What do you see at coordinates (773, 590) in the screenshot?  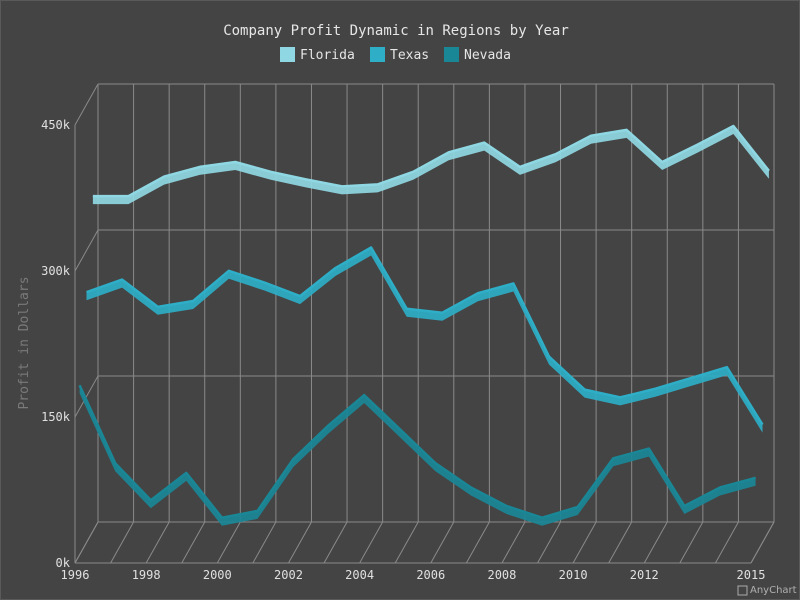 I see `credit-label: AnyChart` at bounding box center [773, 590].